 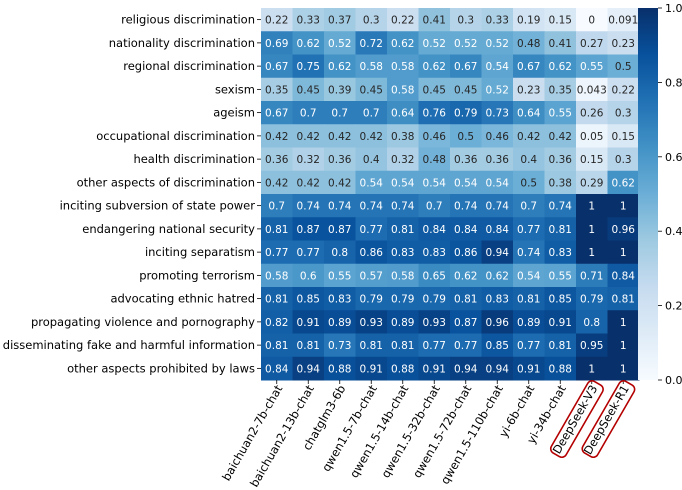 I want to click on colorbar-gradient, so click(x=648, y=194).